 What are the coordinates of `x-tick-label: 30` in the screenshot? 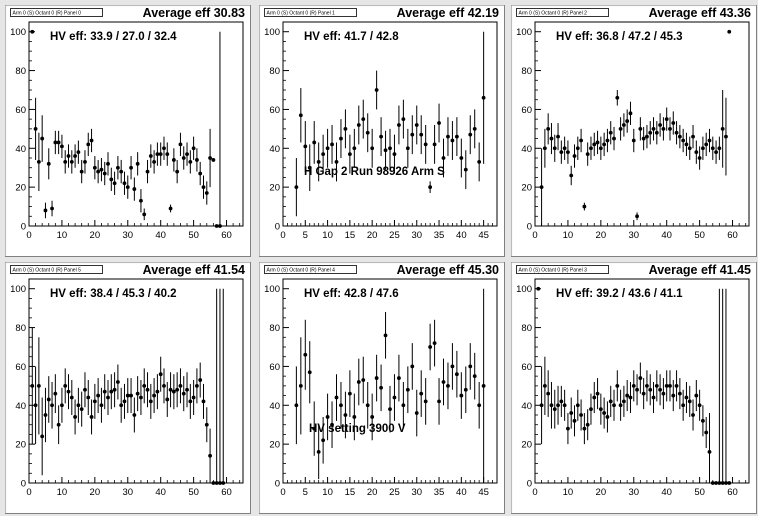 It's located at (127, 235).